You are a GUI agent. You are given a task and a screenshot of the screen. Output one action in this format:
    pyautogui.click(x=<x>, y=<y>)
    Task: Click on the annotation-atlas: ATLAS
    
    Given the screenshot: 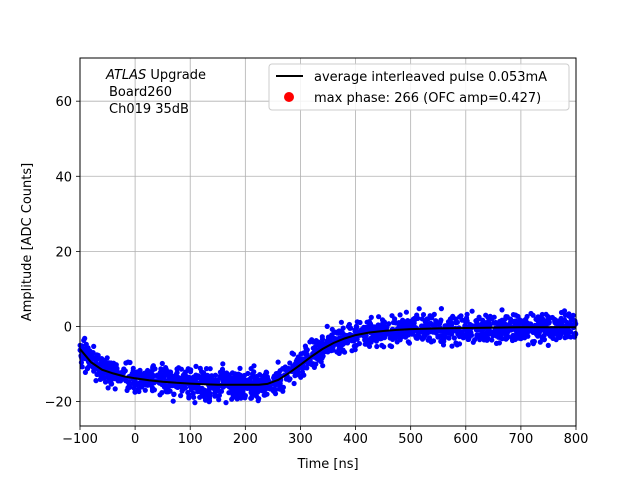 What is the action you would take?
    pyautogui.click(x=125, y=75)
    